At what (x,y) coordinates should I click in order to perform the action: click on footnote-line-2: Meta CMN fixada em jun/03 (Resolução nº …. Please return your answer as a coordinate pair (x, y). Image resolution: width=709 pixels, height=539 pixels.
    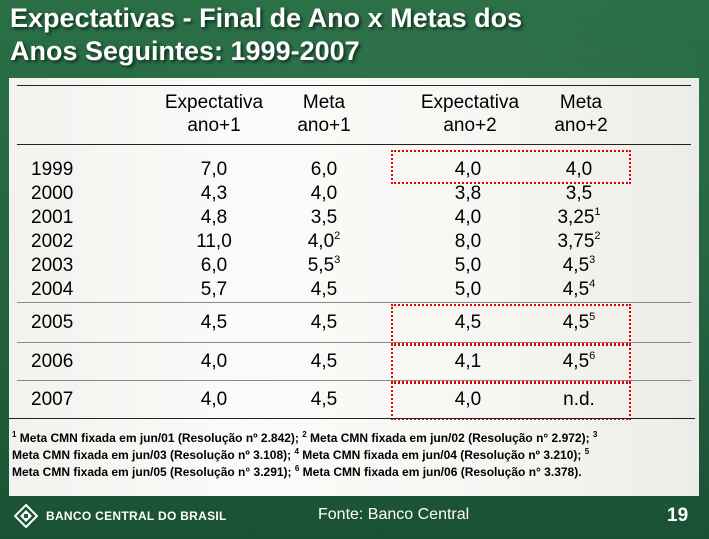
    Looking at the image, I should click on (301, 455).